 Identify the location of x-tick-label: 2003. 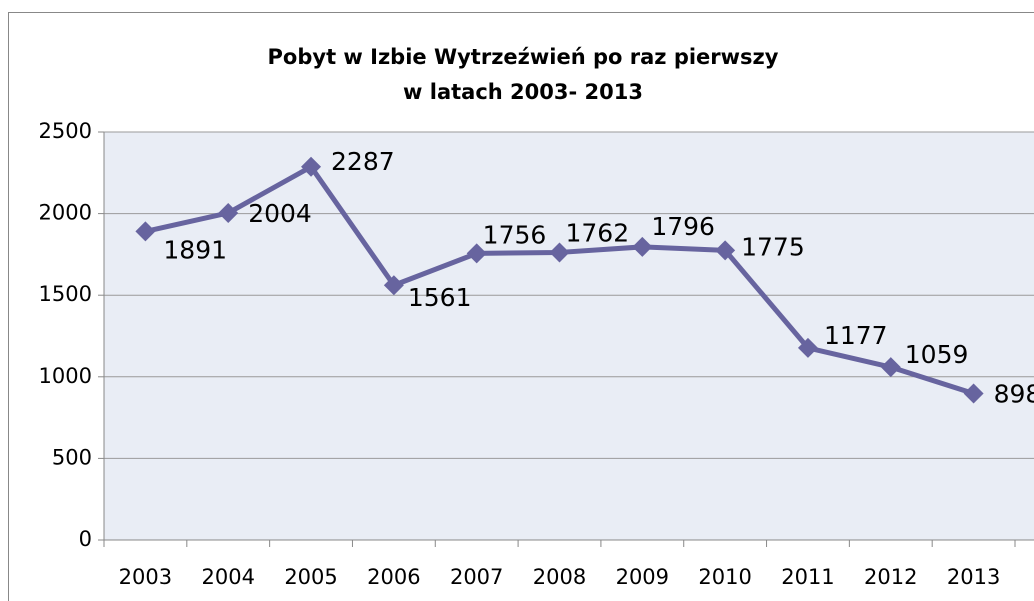
(145, 577).